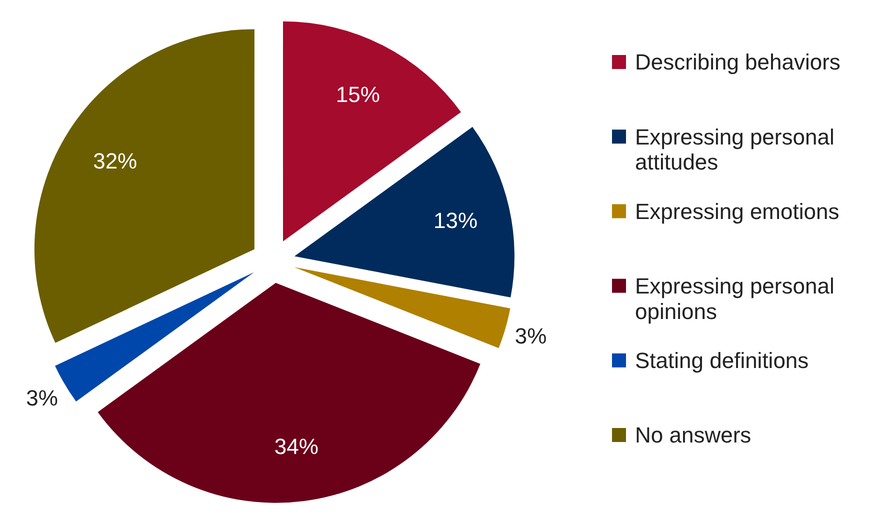  I want to click on data-label: 34%, so click(296, 447).